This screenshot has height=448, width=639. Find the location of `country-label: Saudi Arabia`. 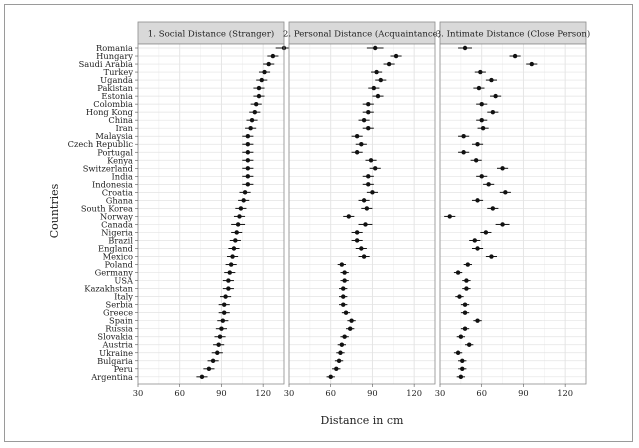

country-label: Saudi Arabia is located at coordinates (106, 64).